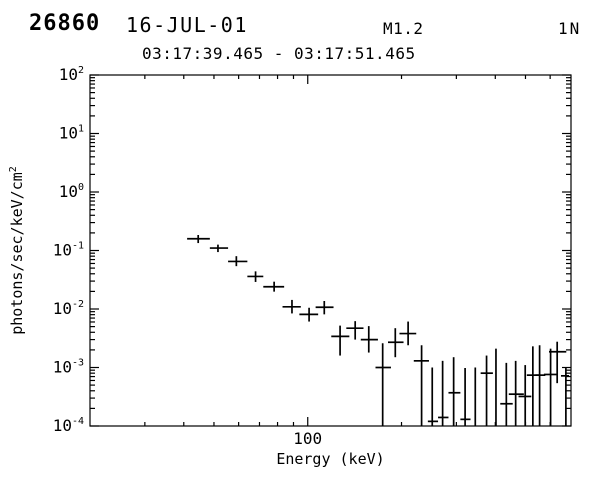  What do you see at coordinates (71, 74) in the screenshot?
I see `y-tick-label: 10²` at bounding box center [71, 74].